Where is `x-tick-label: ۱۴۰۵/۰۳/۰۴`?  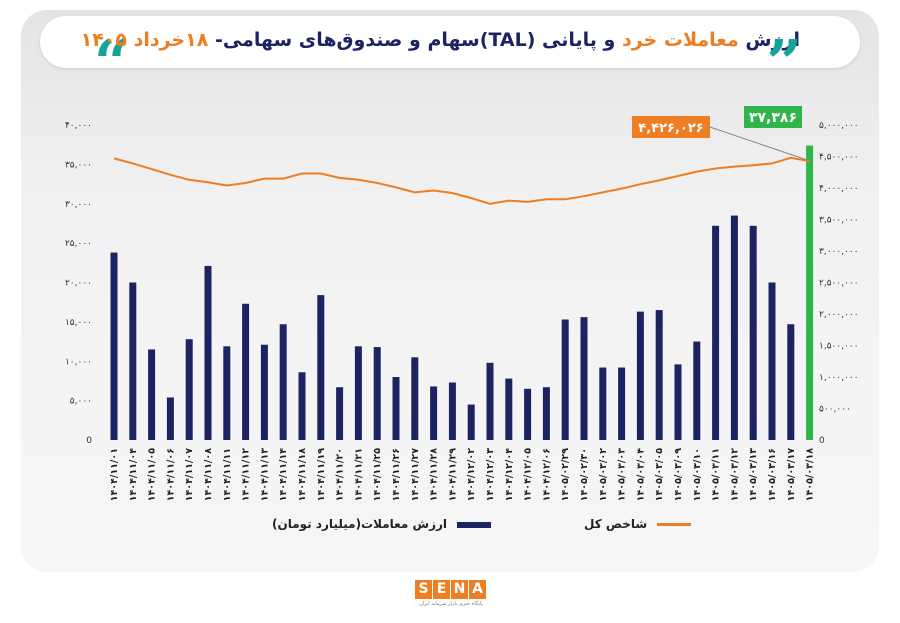
x-tick-label: ۱۴۰۵/۰۳/۰۴ is located at coordinates (640, 475).